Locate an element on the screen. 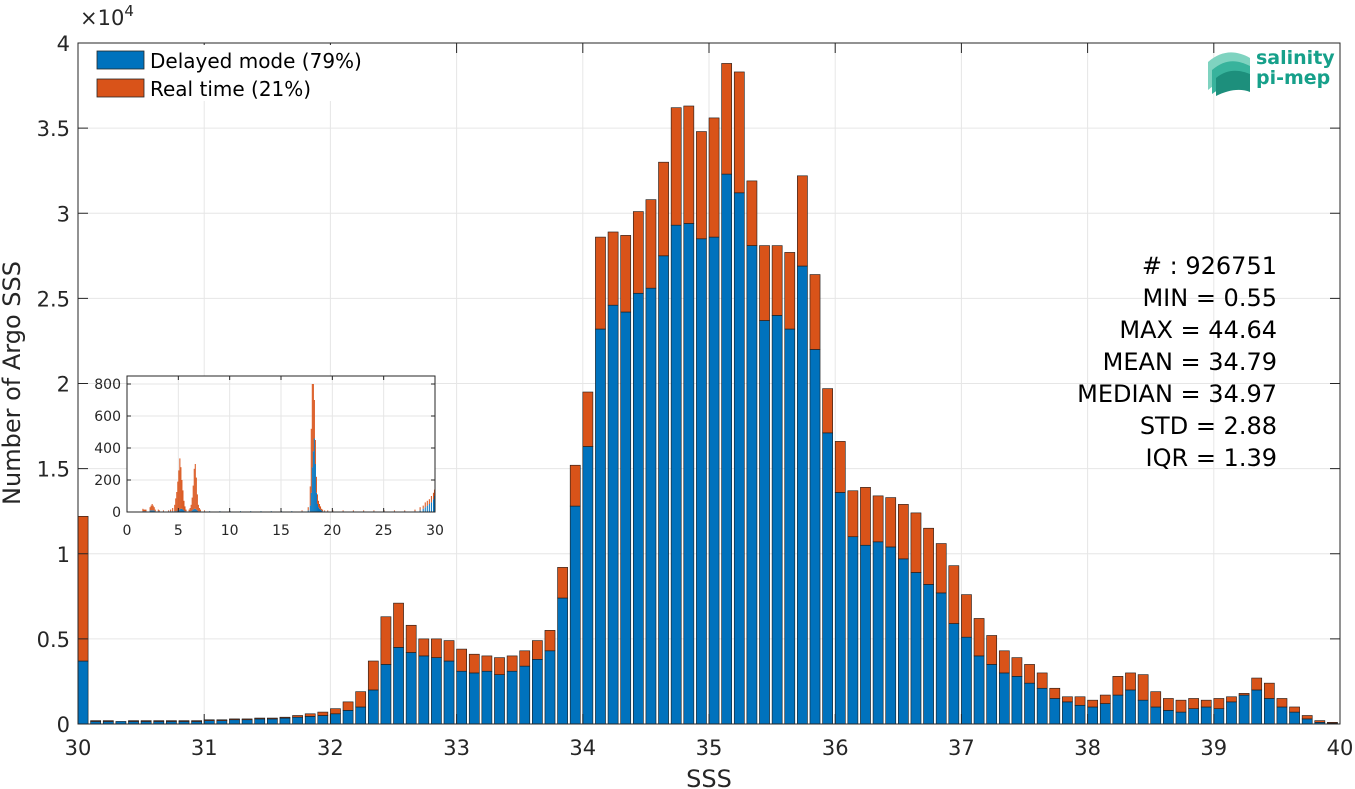 This screenshot has height=789, width=1355. x-tick-label: 10 is located at coordinates (230, 531).